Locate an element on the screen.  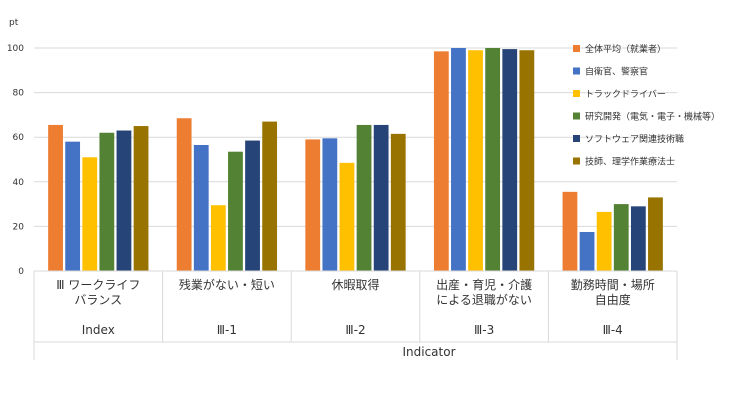
y-tick-label: 60 is located at coordinates (19, 138).